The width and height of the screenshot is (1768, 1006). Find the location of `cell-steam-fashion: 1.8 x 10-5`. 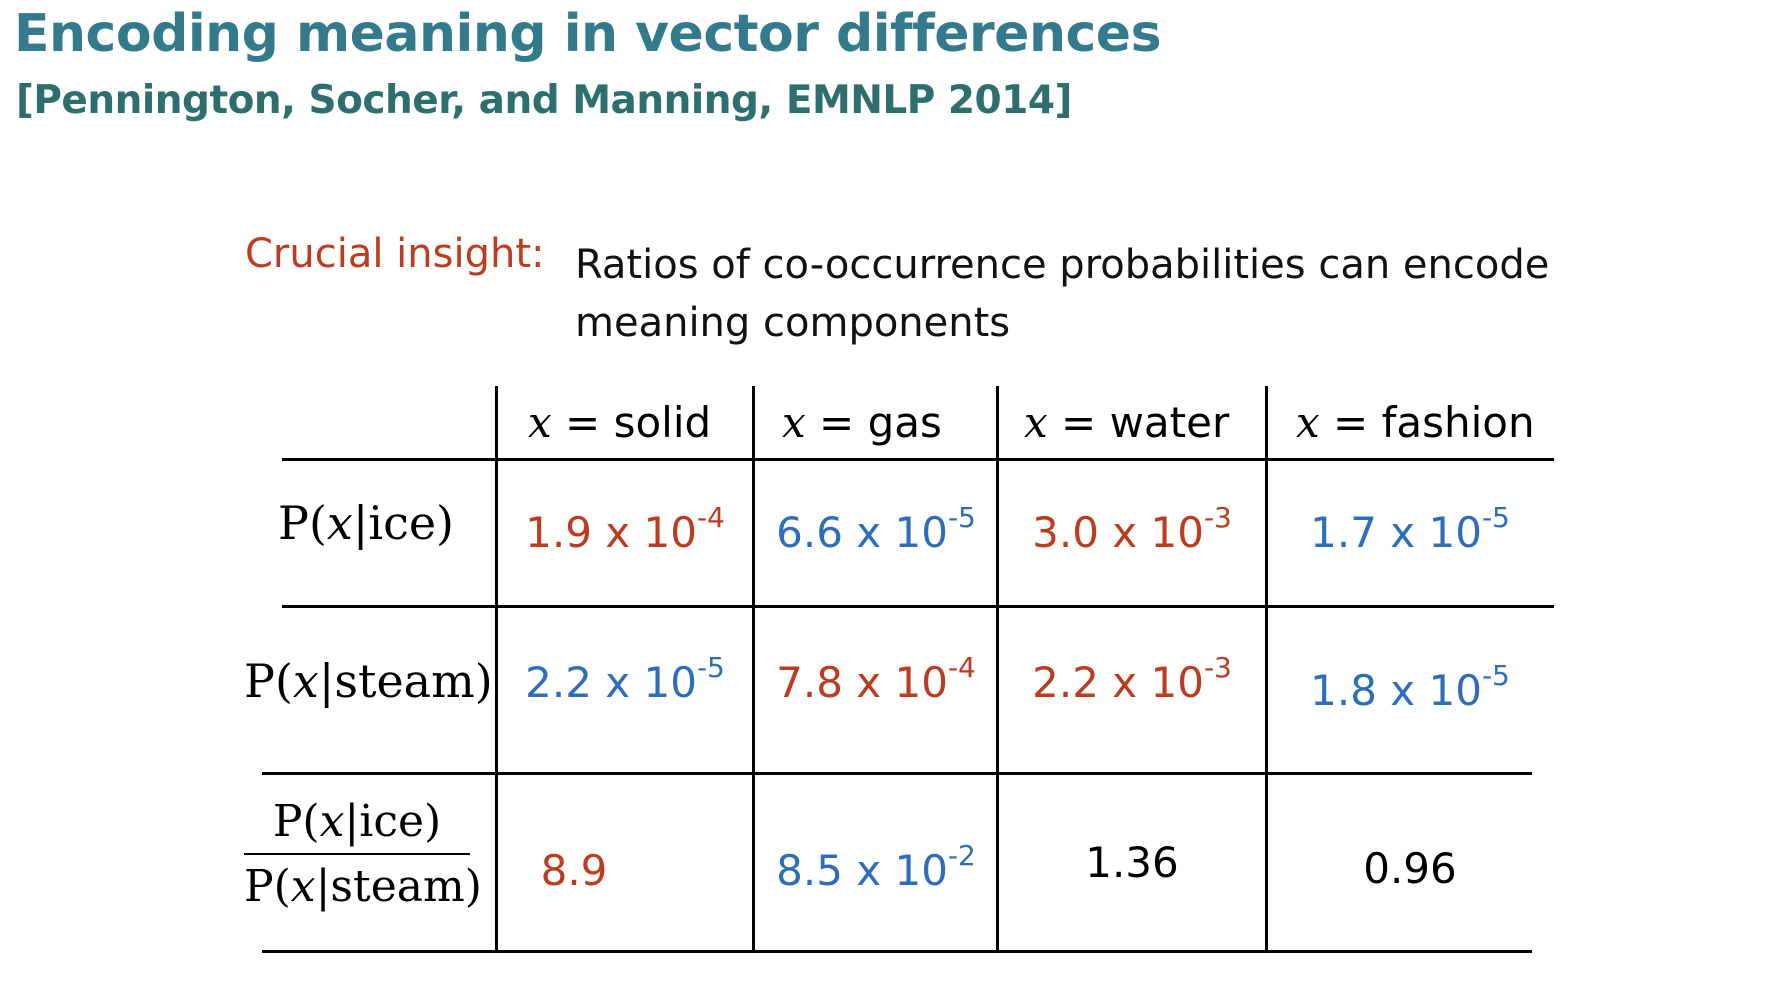

cell-steam-fashion: 1.8 x 10-5 is located at coordinates (1410, 689).